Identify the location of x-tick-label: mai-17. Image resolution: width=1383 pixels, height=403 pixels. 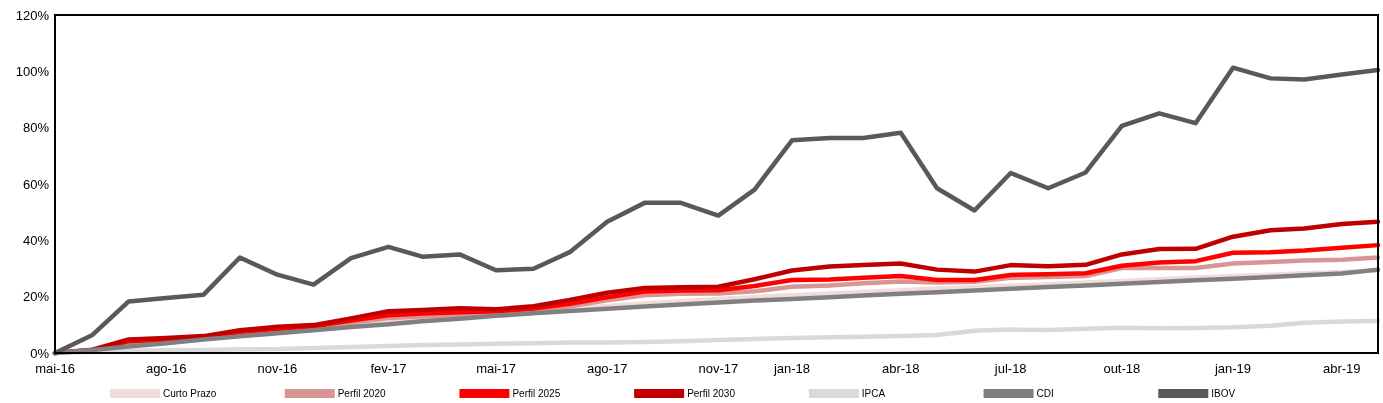
(496, 368).